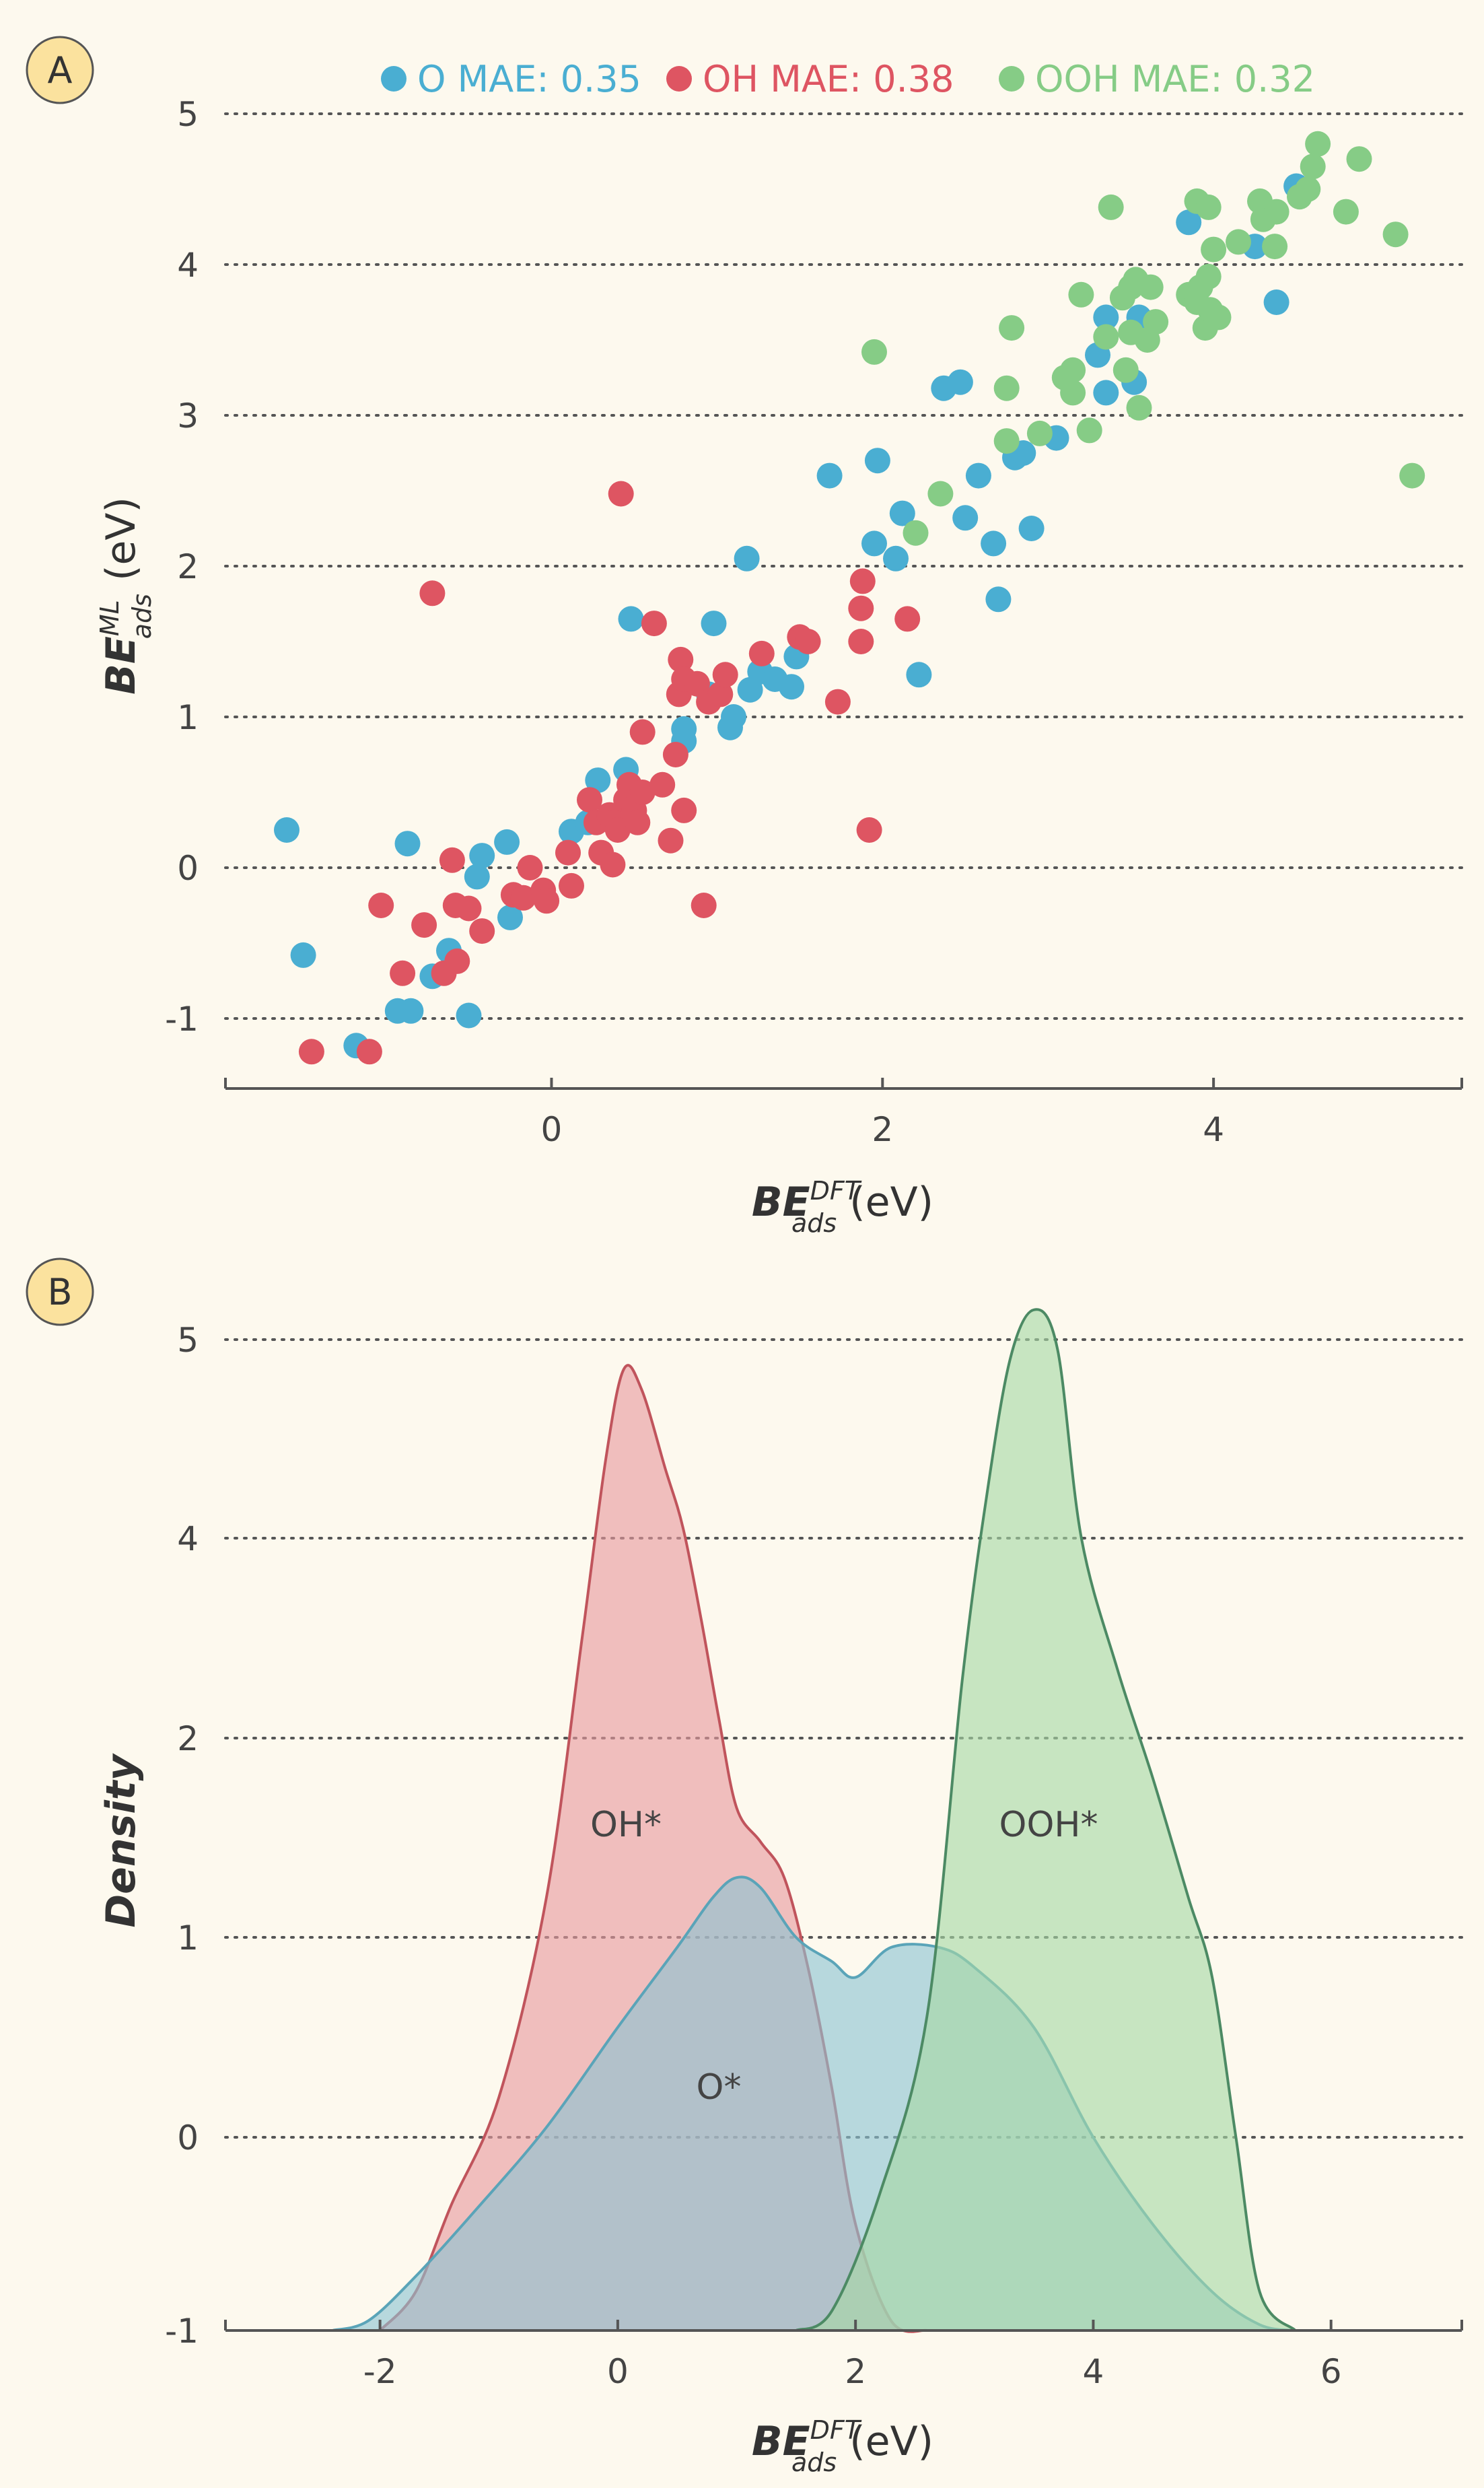  I want to click on panel-b-badge: B, so click(60, 1291).